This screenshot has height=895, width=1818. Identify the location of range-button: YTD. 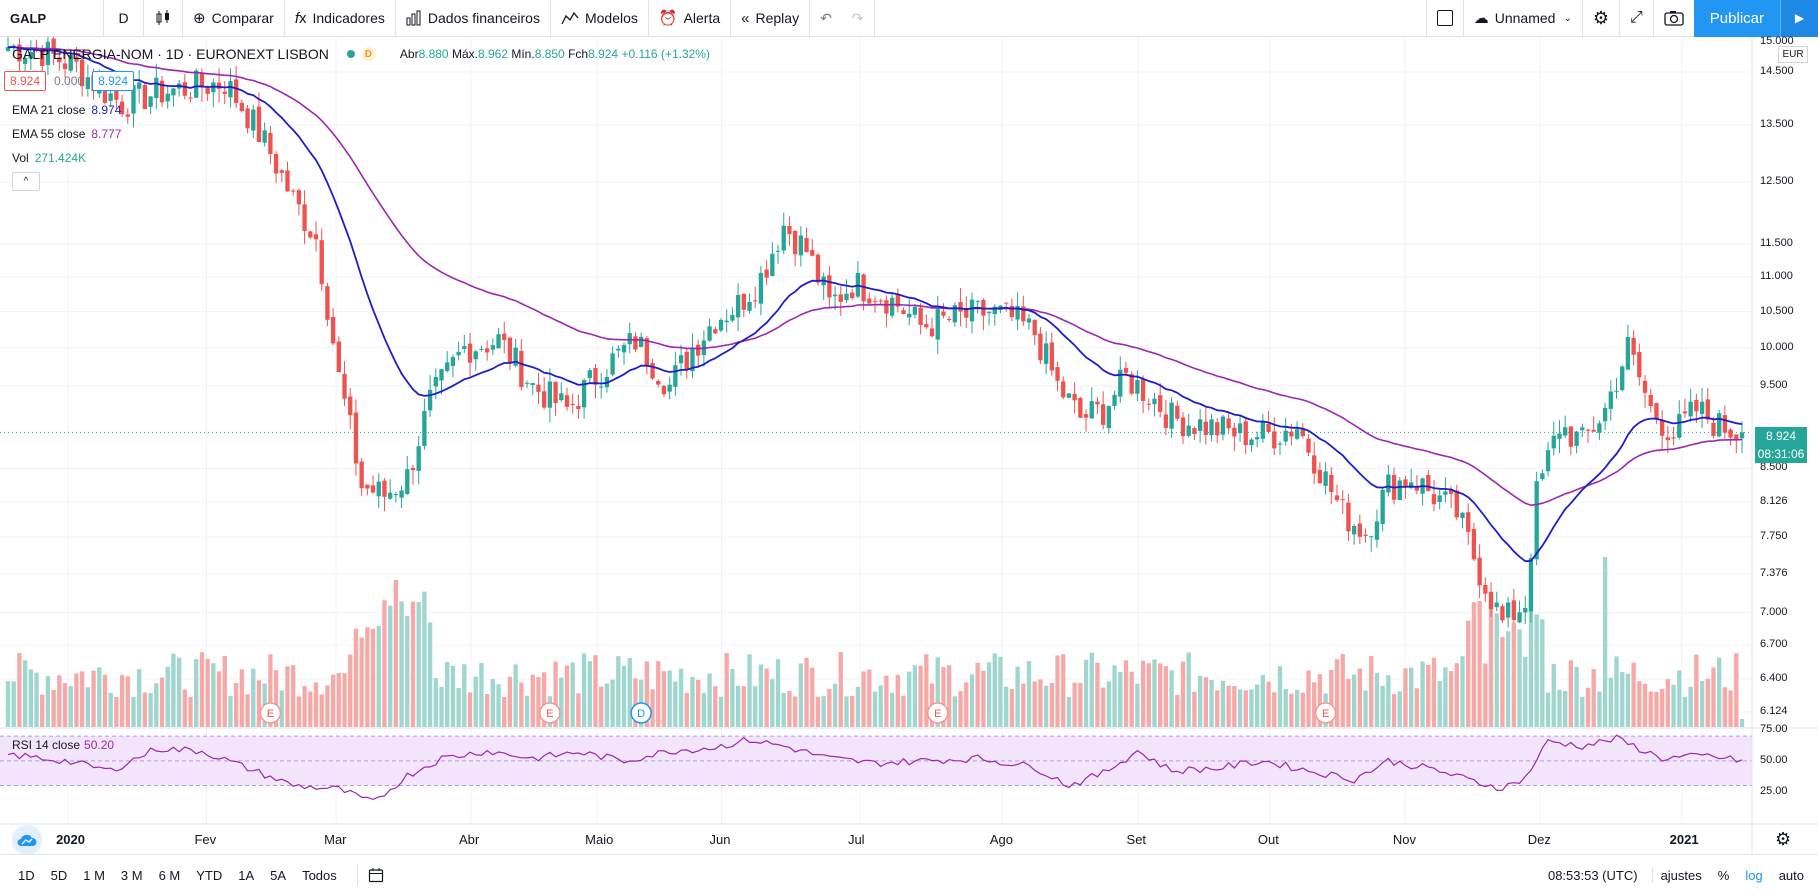
(209, 875).